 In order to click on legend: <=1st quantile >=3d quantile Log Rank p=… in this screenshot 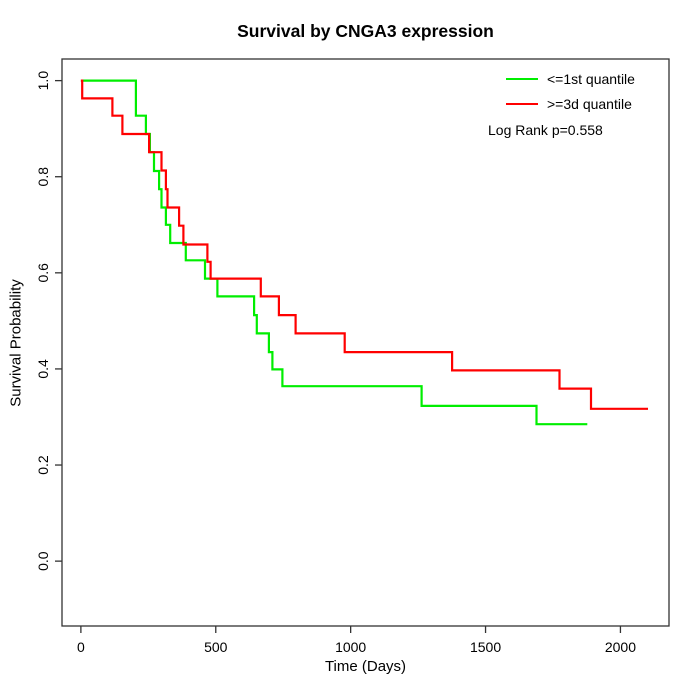, I will do `click(561, 102)`.